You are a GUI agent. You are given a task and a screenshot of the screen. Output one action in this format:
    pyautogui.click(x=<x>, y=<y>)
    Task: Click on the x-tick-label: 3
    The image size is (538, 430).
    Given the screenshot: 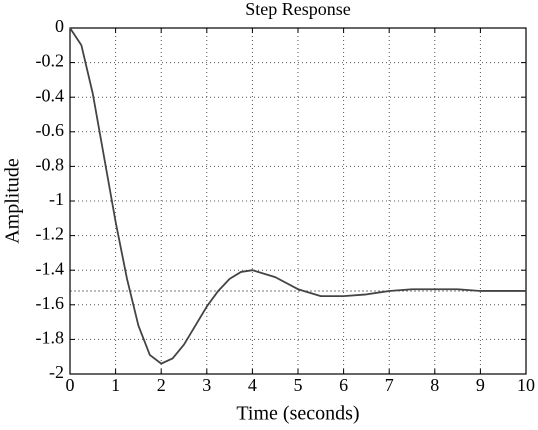 What is the action you would take?
    pyautogui.click(x=206, y=385)
    